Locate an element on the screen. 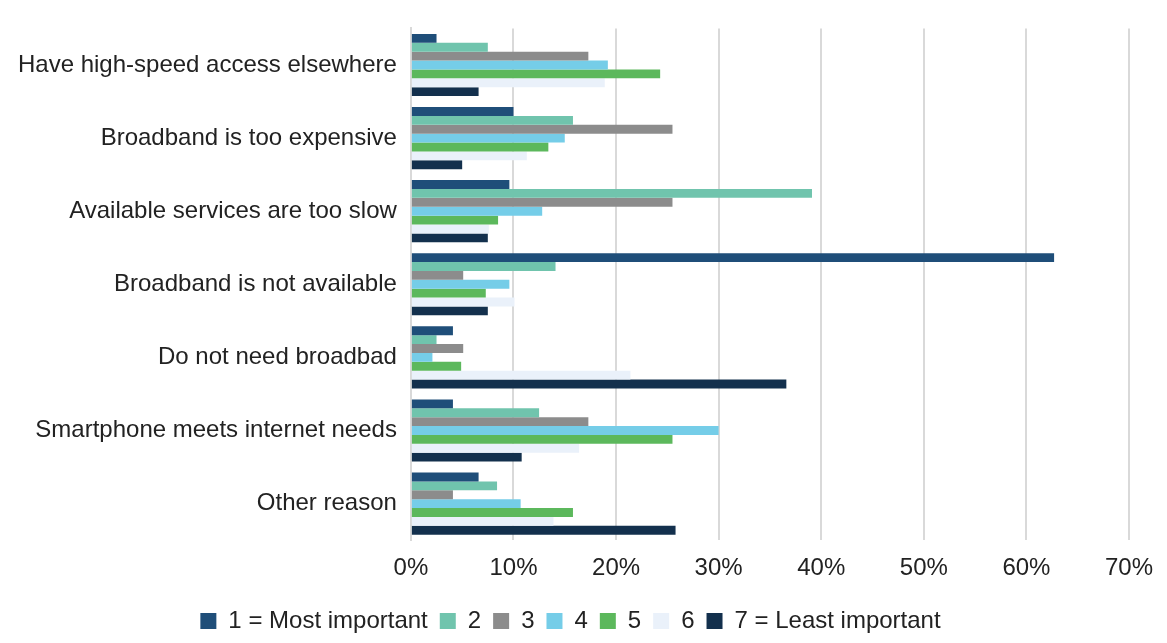 Image resolution: width=1167 pixels, height=643 pixels. legend-label: 6 is located at coordinates (688, 619).